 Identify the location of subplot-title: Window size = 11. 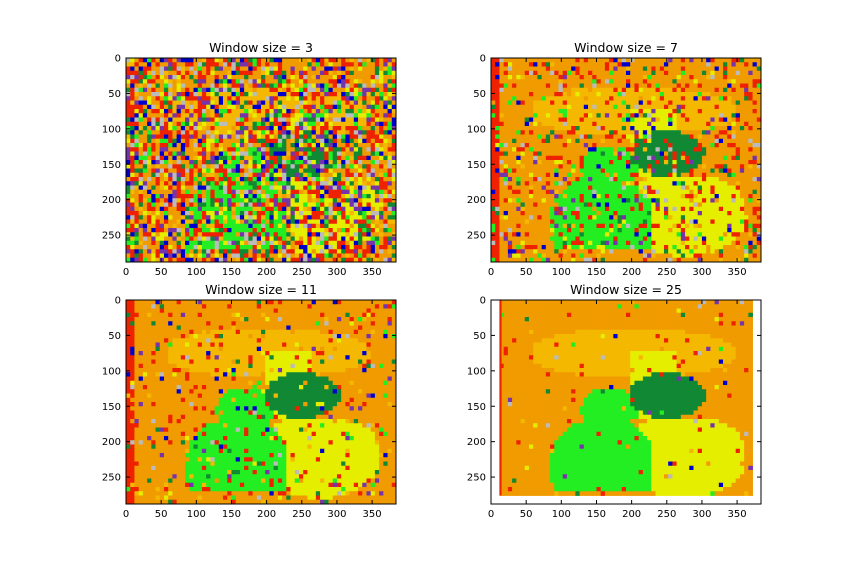
(261, 289).